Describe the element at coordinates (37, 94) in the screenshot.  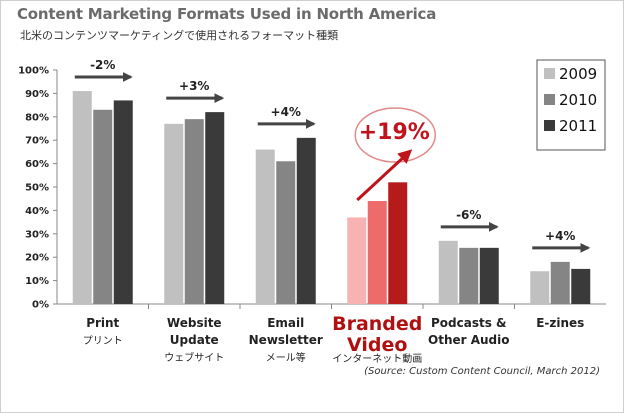
I see `y-tick-label: 90%` at that location.